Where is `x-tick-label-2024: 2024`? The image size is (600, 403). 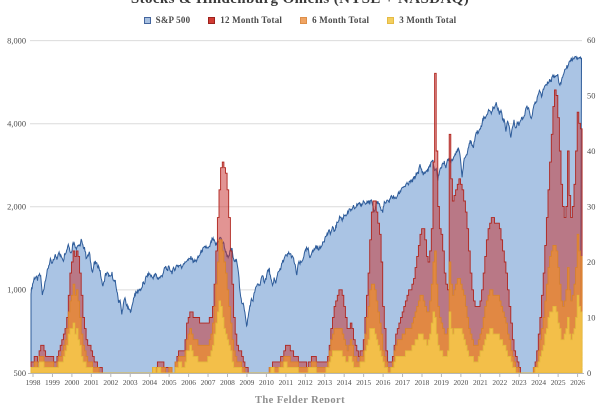 x-tick-label-2024: 2024 is located at coordinates (538, 382).